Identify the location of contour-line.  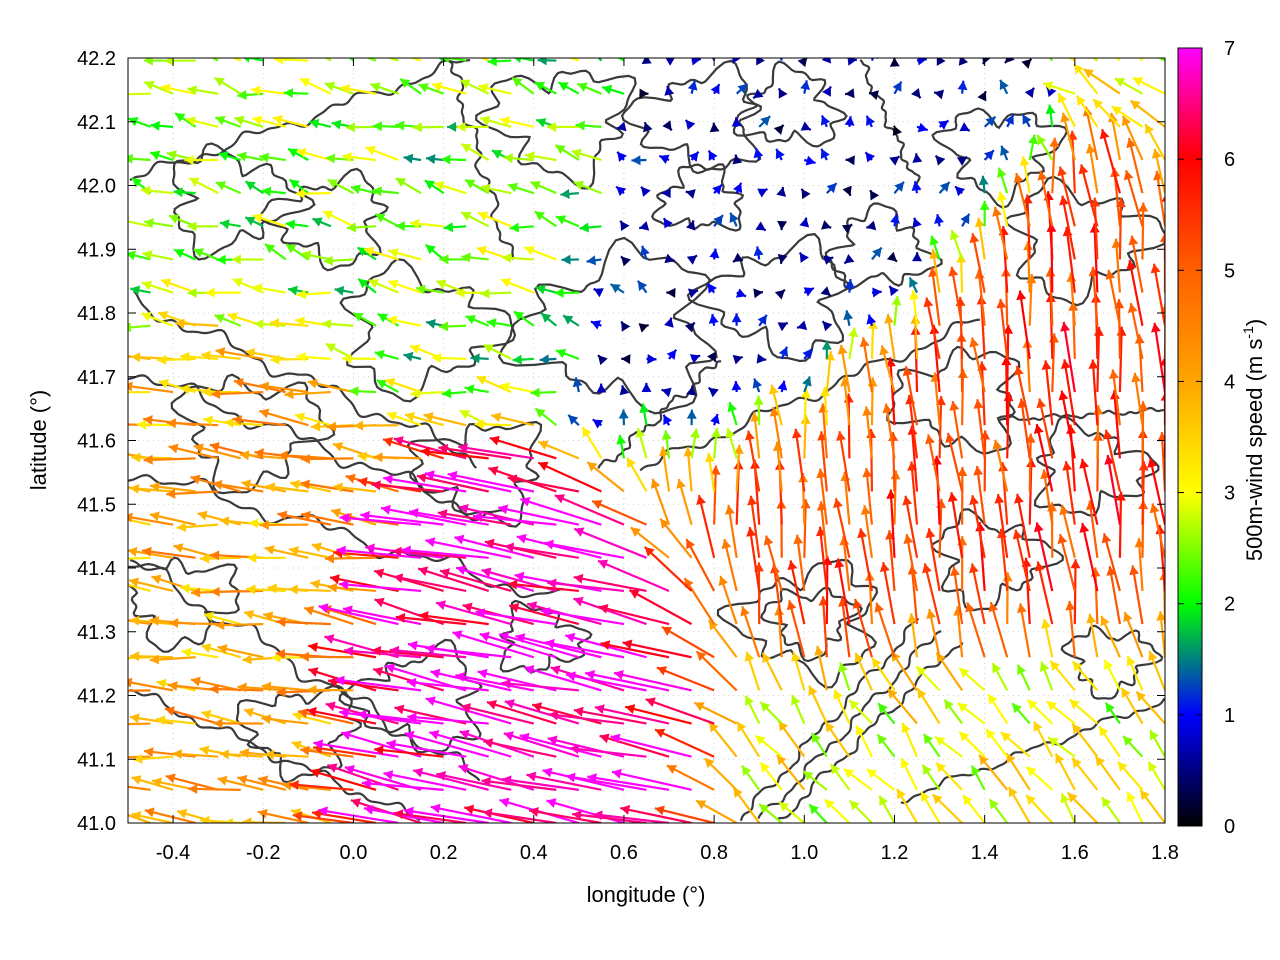
(659, 414).